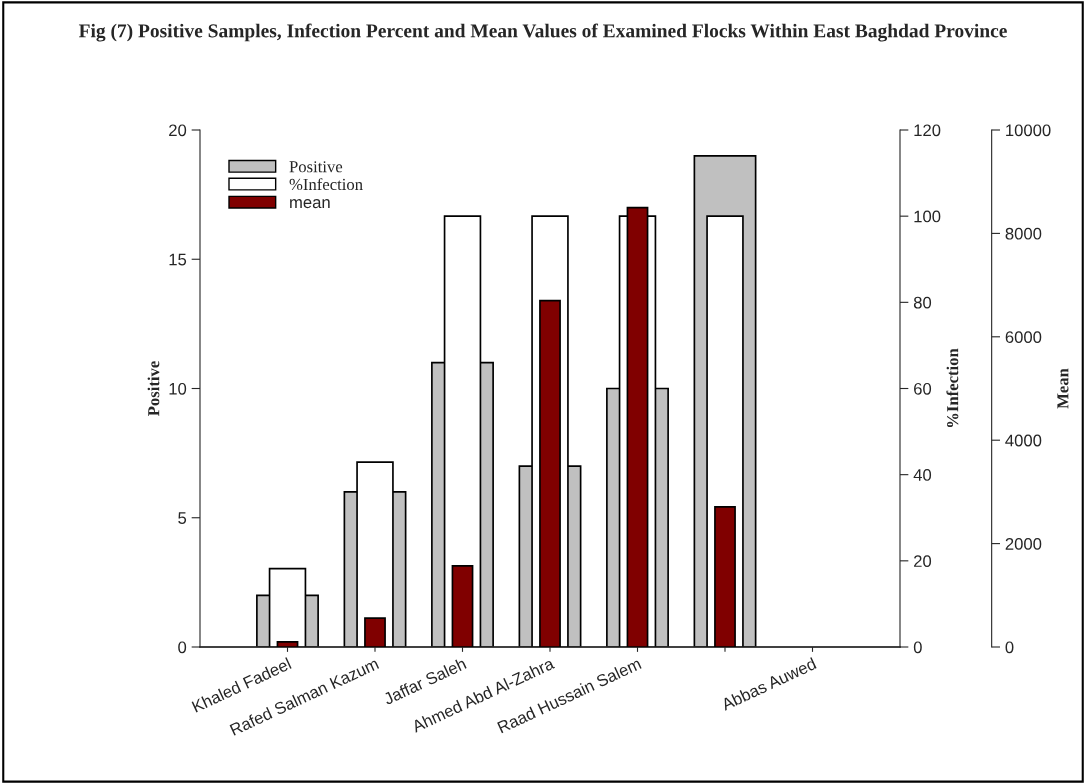 The width and height of the screenshot is (1086, 784). Describe the element at coordinates (1023, 544) in the screenshot. I see `y3-tick-label: 2000` at that location.